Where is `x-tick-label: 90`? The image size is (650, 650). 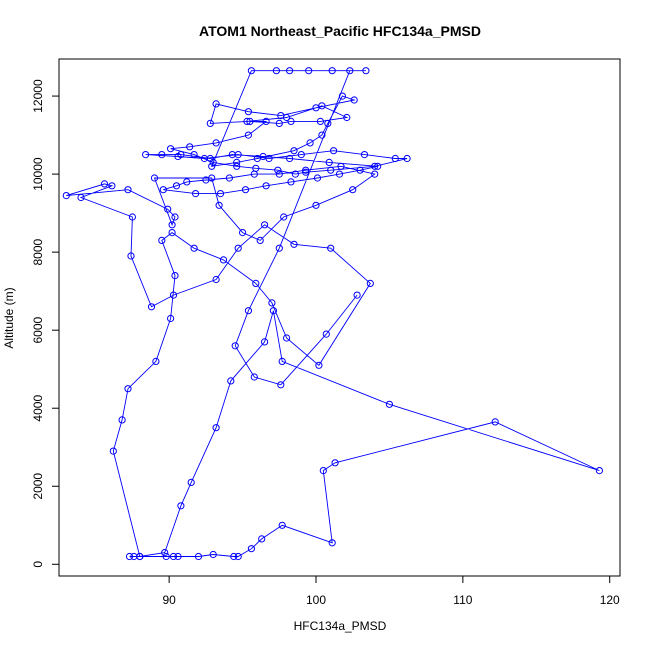
x-tick-label: 90 is located at coordinates (169, 600).